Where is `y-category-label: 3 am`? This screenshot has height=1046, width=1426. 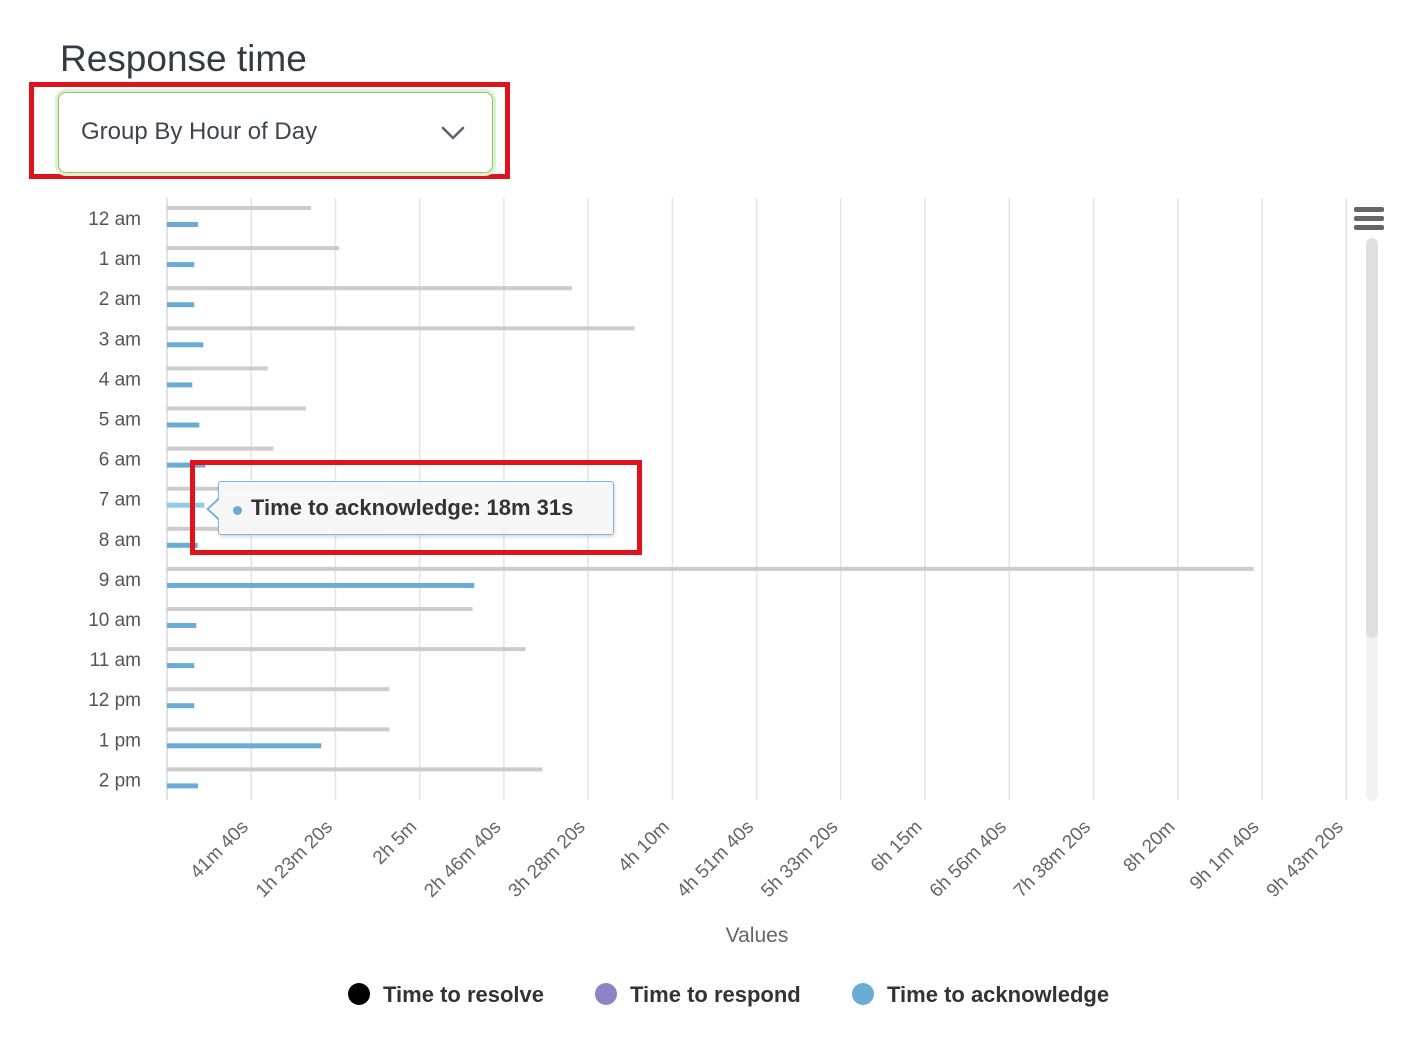 y-category-label: 3 am is located at coordinates (120, 339).